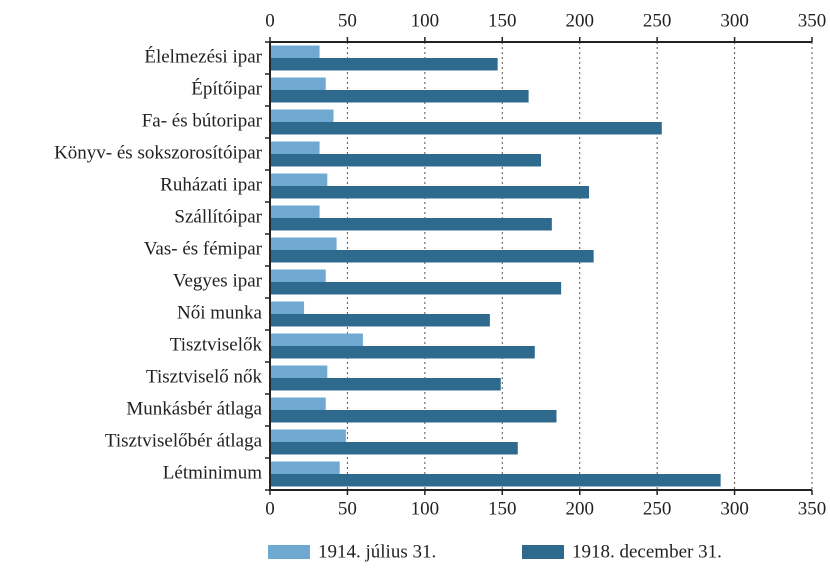  What do you see at coordinates (226, 88) in the screenshot?
I see `y-tick-label: Építőipar` at bounding box center [226, 88].